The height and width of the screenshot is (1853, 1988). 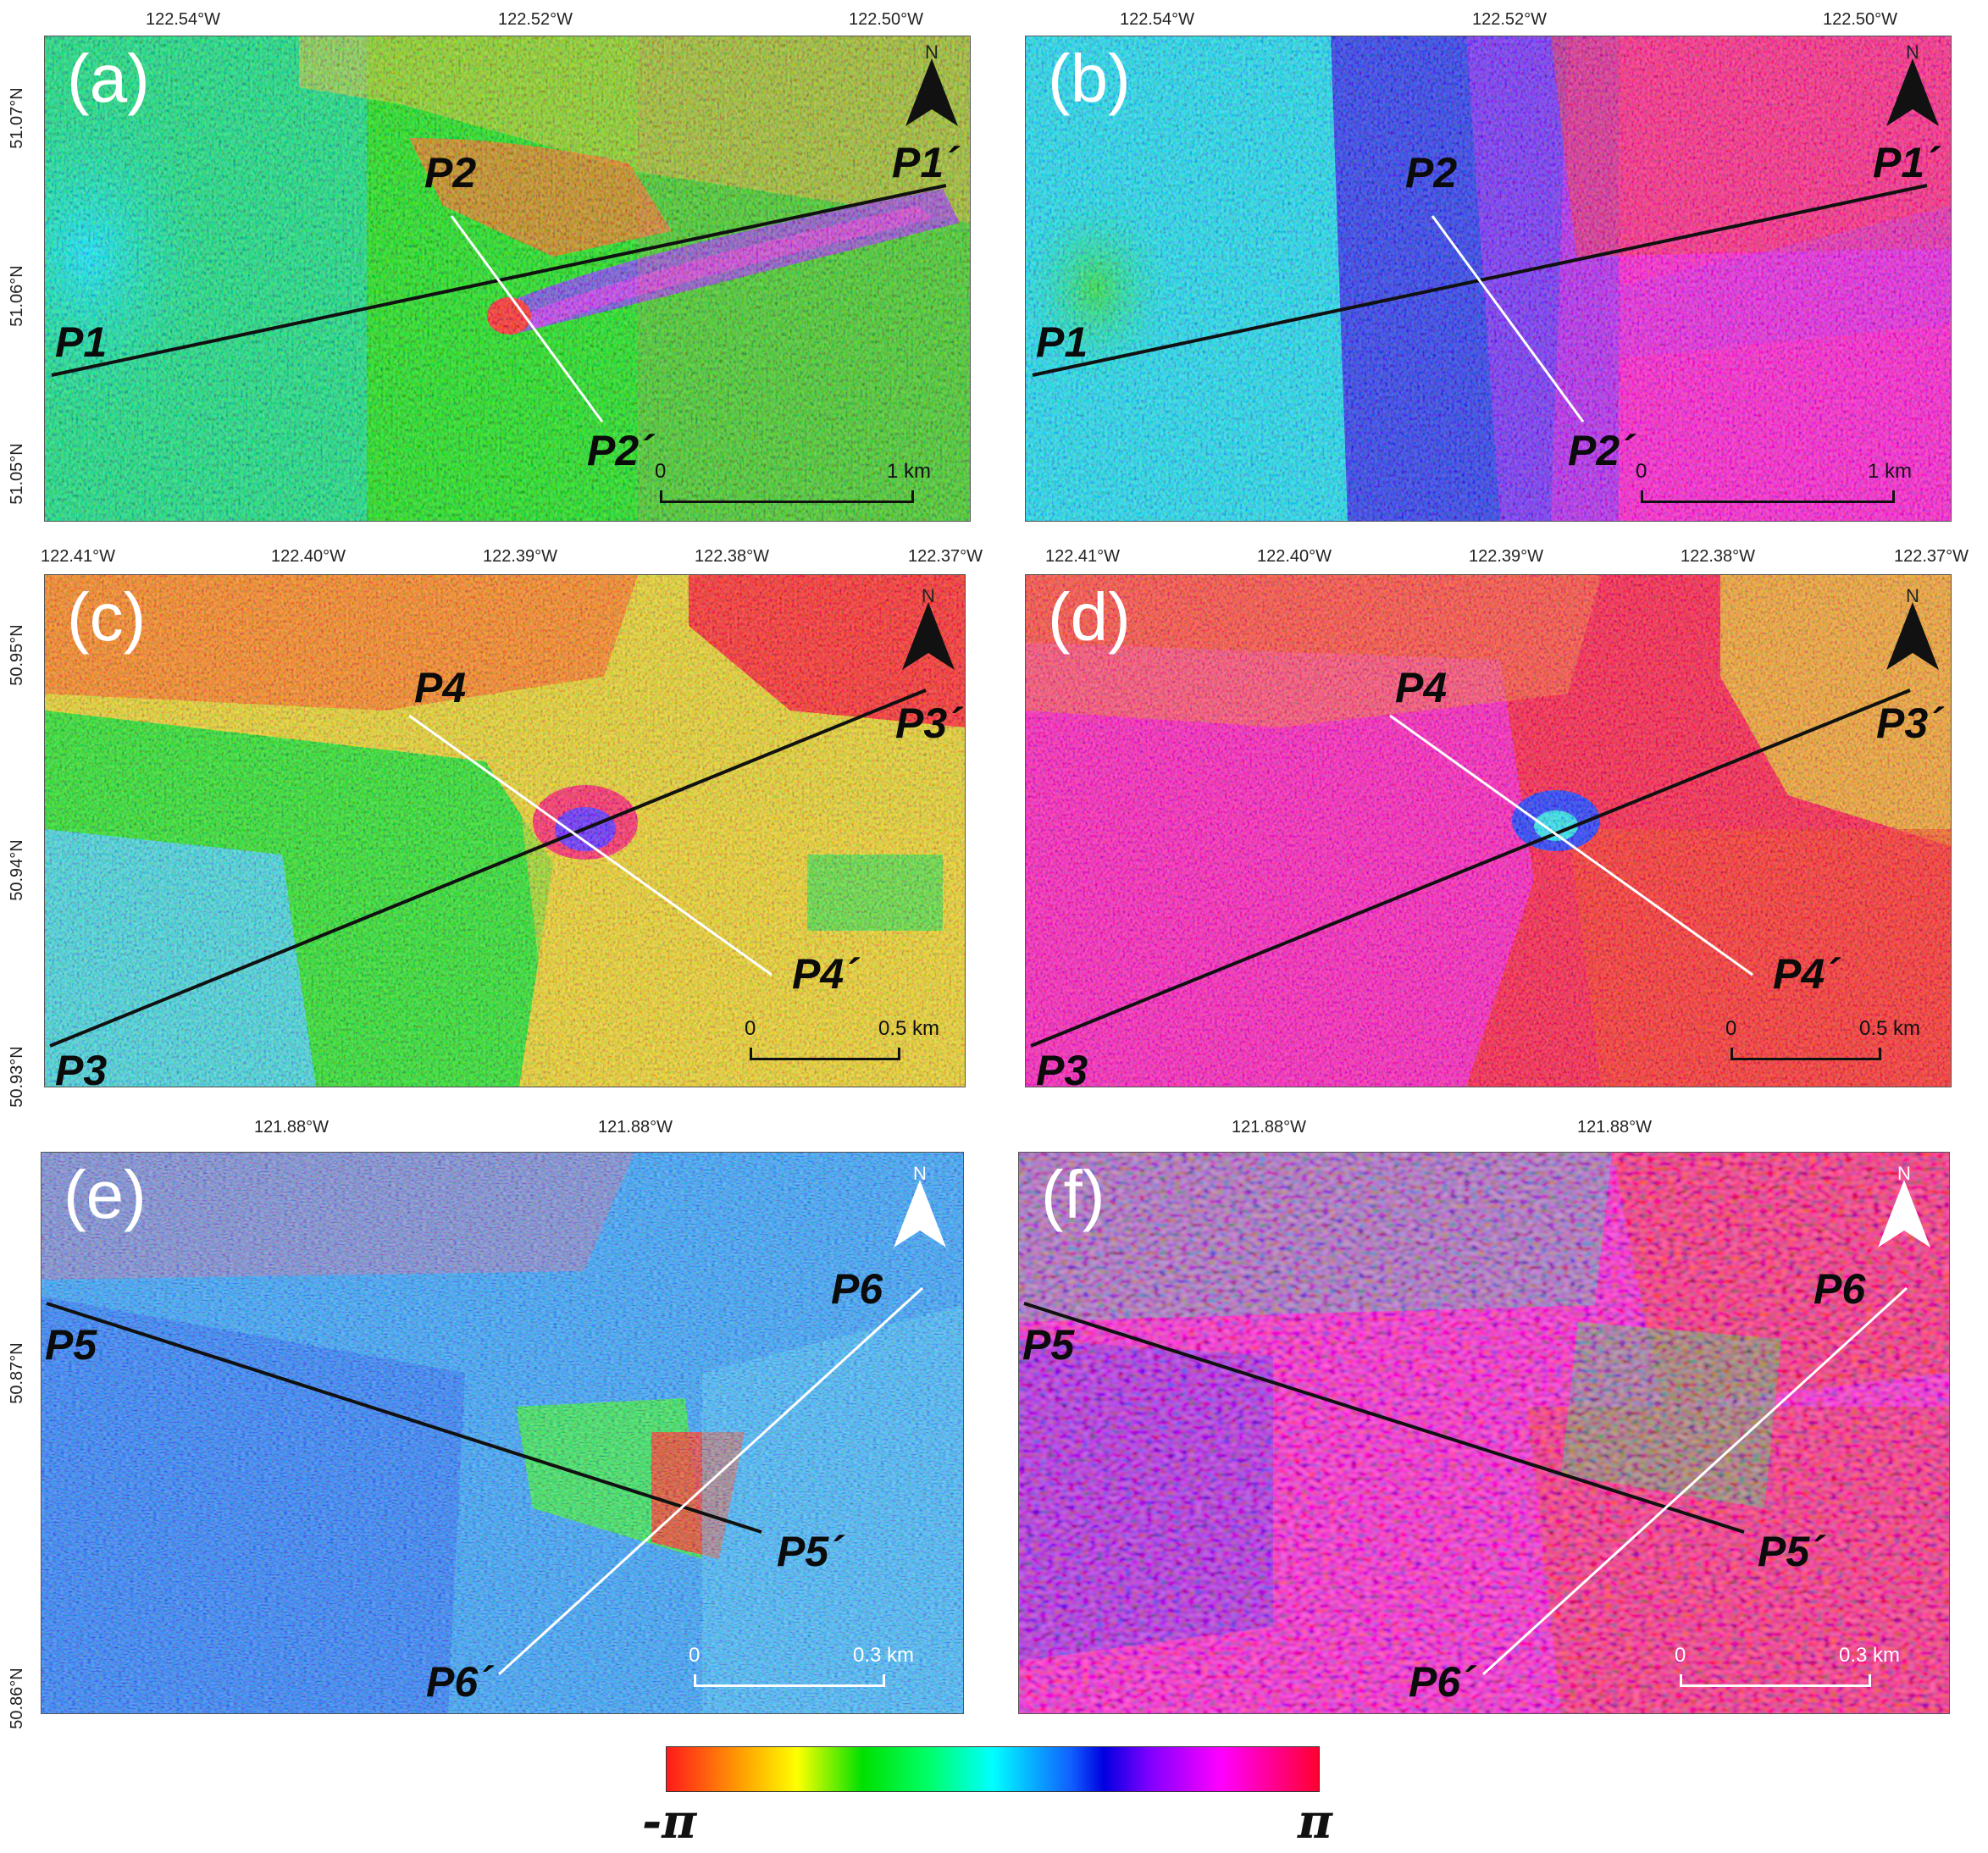 What do you see at coordinates (16, 296) in the screenshot?
I see `y-tick: 51.06°N` at bounding box center [16, 296].